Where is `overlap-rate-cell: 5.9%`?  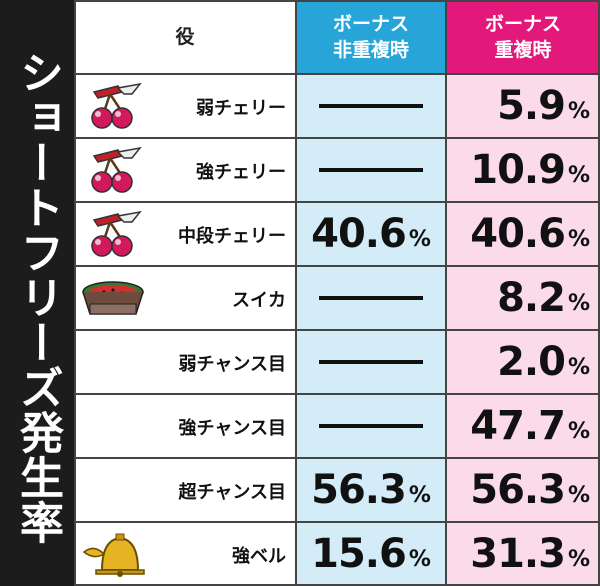
overlap-rate-cell: 5.9% is located at coordinates (523, 106).